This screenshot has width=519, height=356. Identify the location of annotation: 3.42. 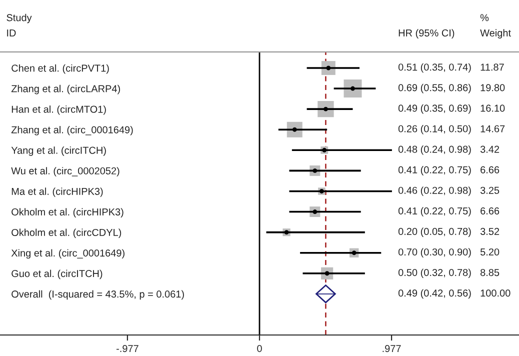
(490, 149).